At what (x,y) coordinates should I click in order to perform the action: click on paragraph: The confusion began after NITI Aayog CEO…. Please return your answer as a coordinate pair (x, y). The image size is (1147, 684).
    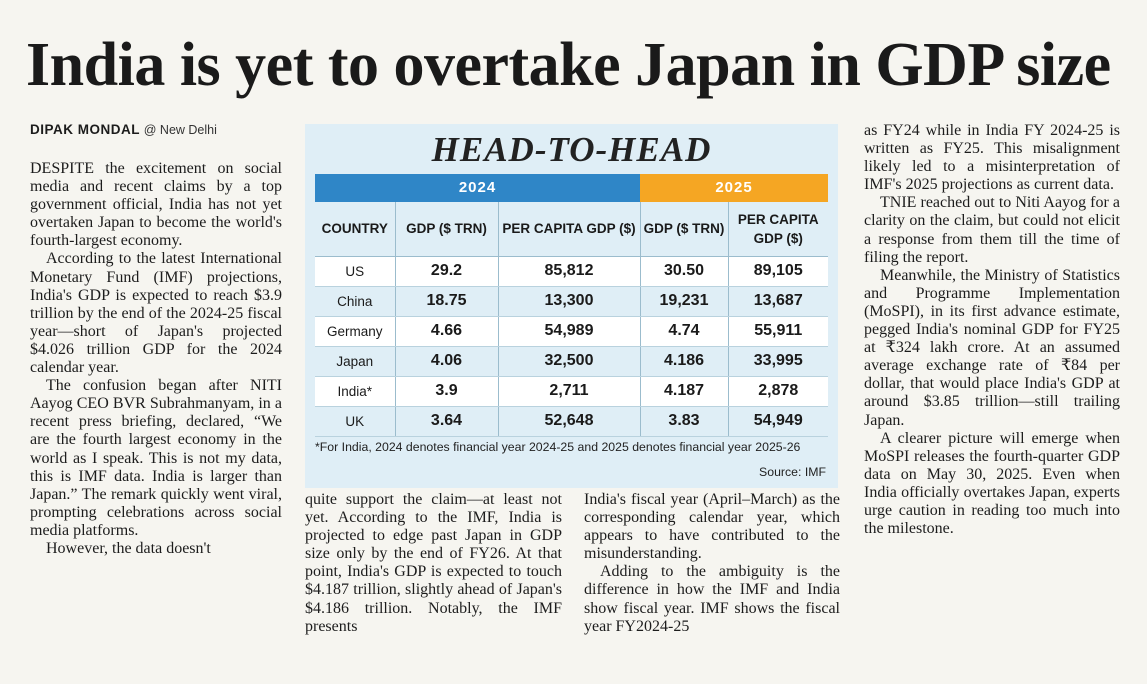
    Looking at the image, I should click on (156, 458).